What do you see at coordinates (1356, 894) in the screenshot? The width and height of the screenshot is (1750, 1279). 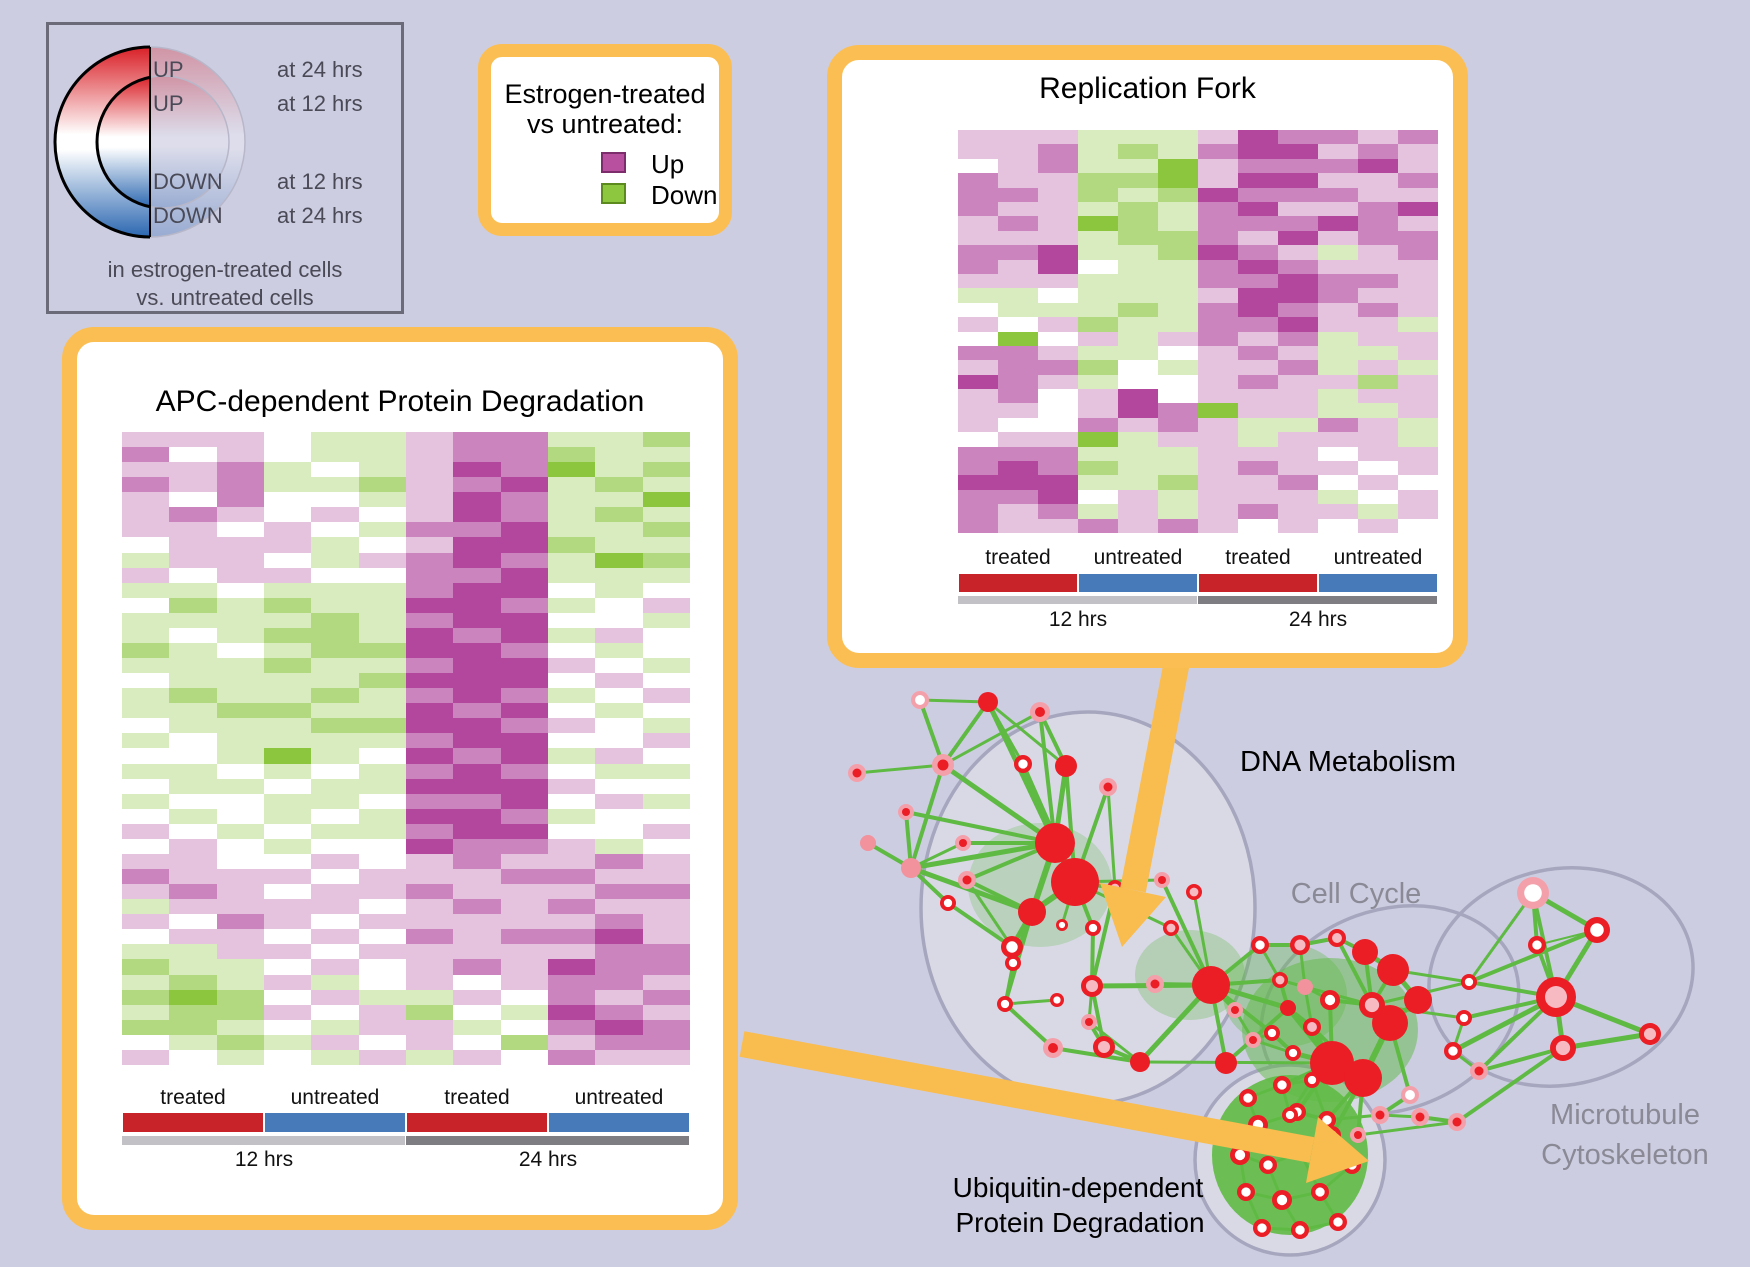 I see `cell-cycle-label: Cell Cycle` at bounding box center [1356, 894].